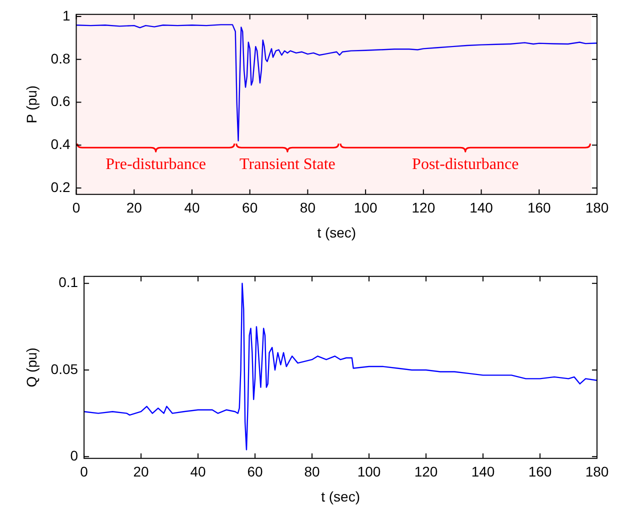 The height and width of the screenshot is (514, 619). I want to click on band-label: Pre-disturbance, so click(156, 164).